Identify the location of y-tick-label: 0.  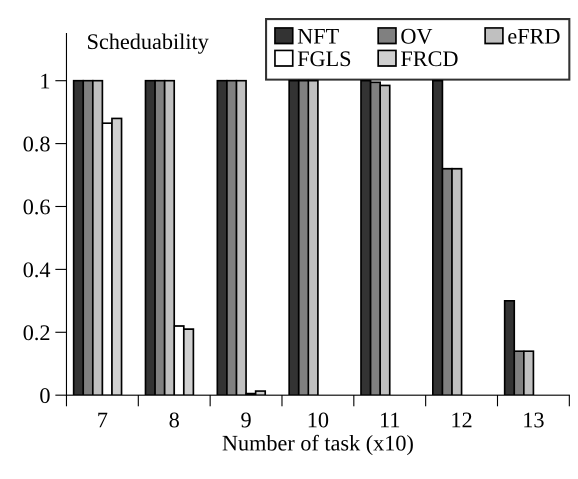
(45, 396).